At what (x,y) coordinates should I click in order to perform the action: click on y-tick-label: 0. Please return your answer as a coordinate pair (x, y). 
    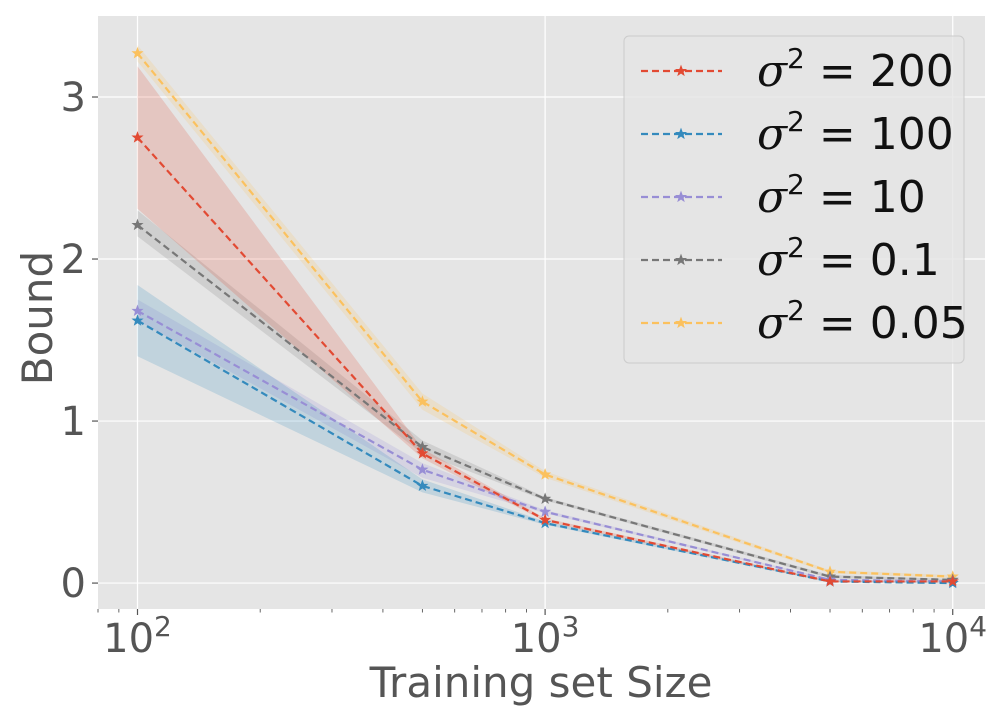
    Looking at the image, I should click on (73, 584).